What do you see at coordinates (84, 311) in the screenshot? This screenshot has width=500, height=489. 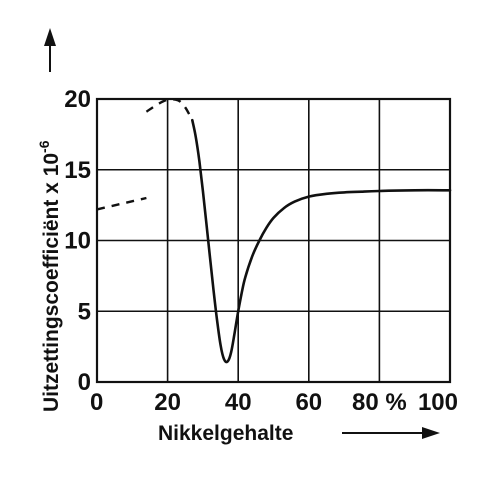 I see `y-tick-label: 5` at bounding box center [84, 311].